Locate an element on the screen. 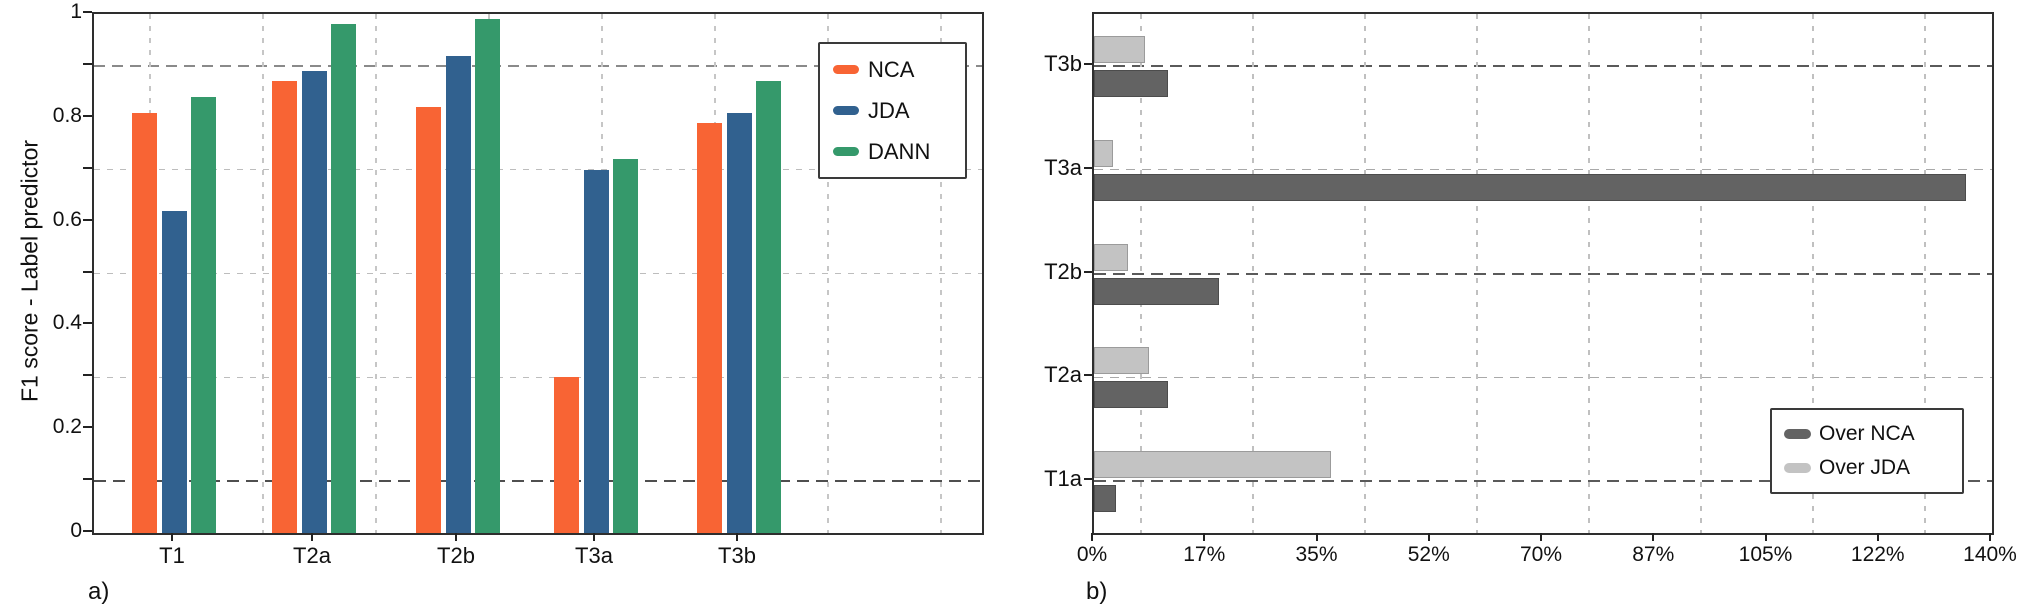 The image size is (2027, 614). x-category-label: T3b is located at coordinates (737, 555).